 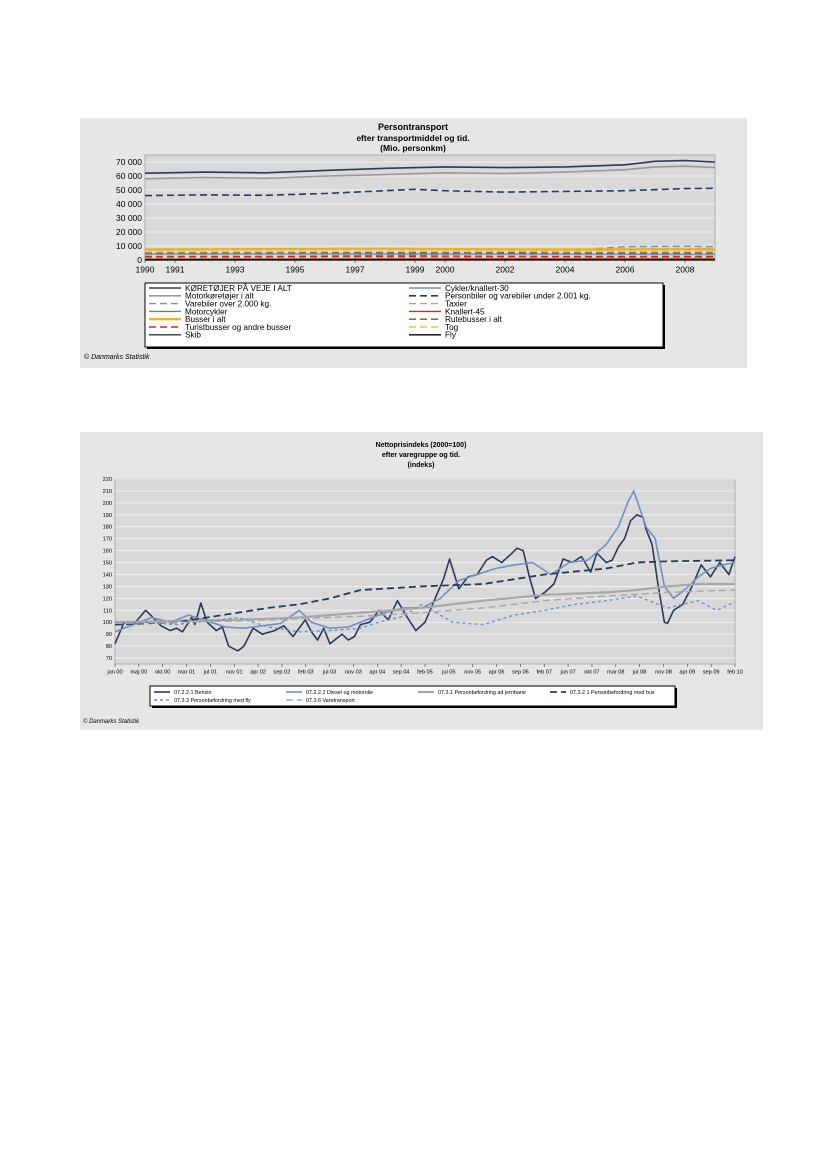 I want to click on y-tick-label: 0, so click(x=139, y=260).